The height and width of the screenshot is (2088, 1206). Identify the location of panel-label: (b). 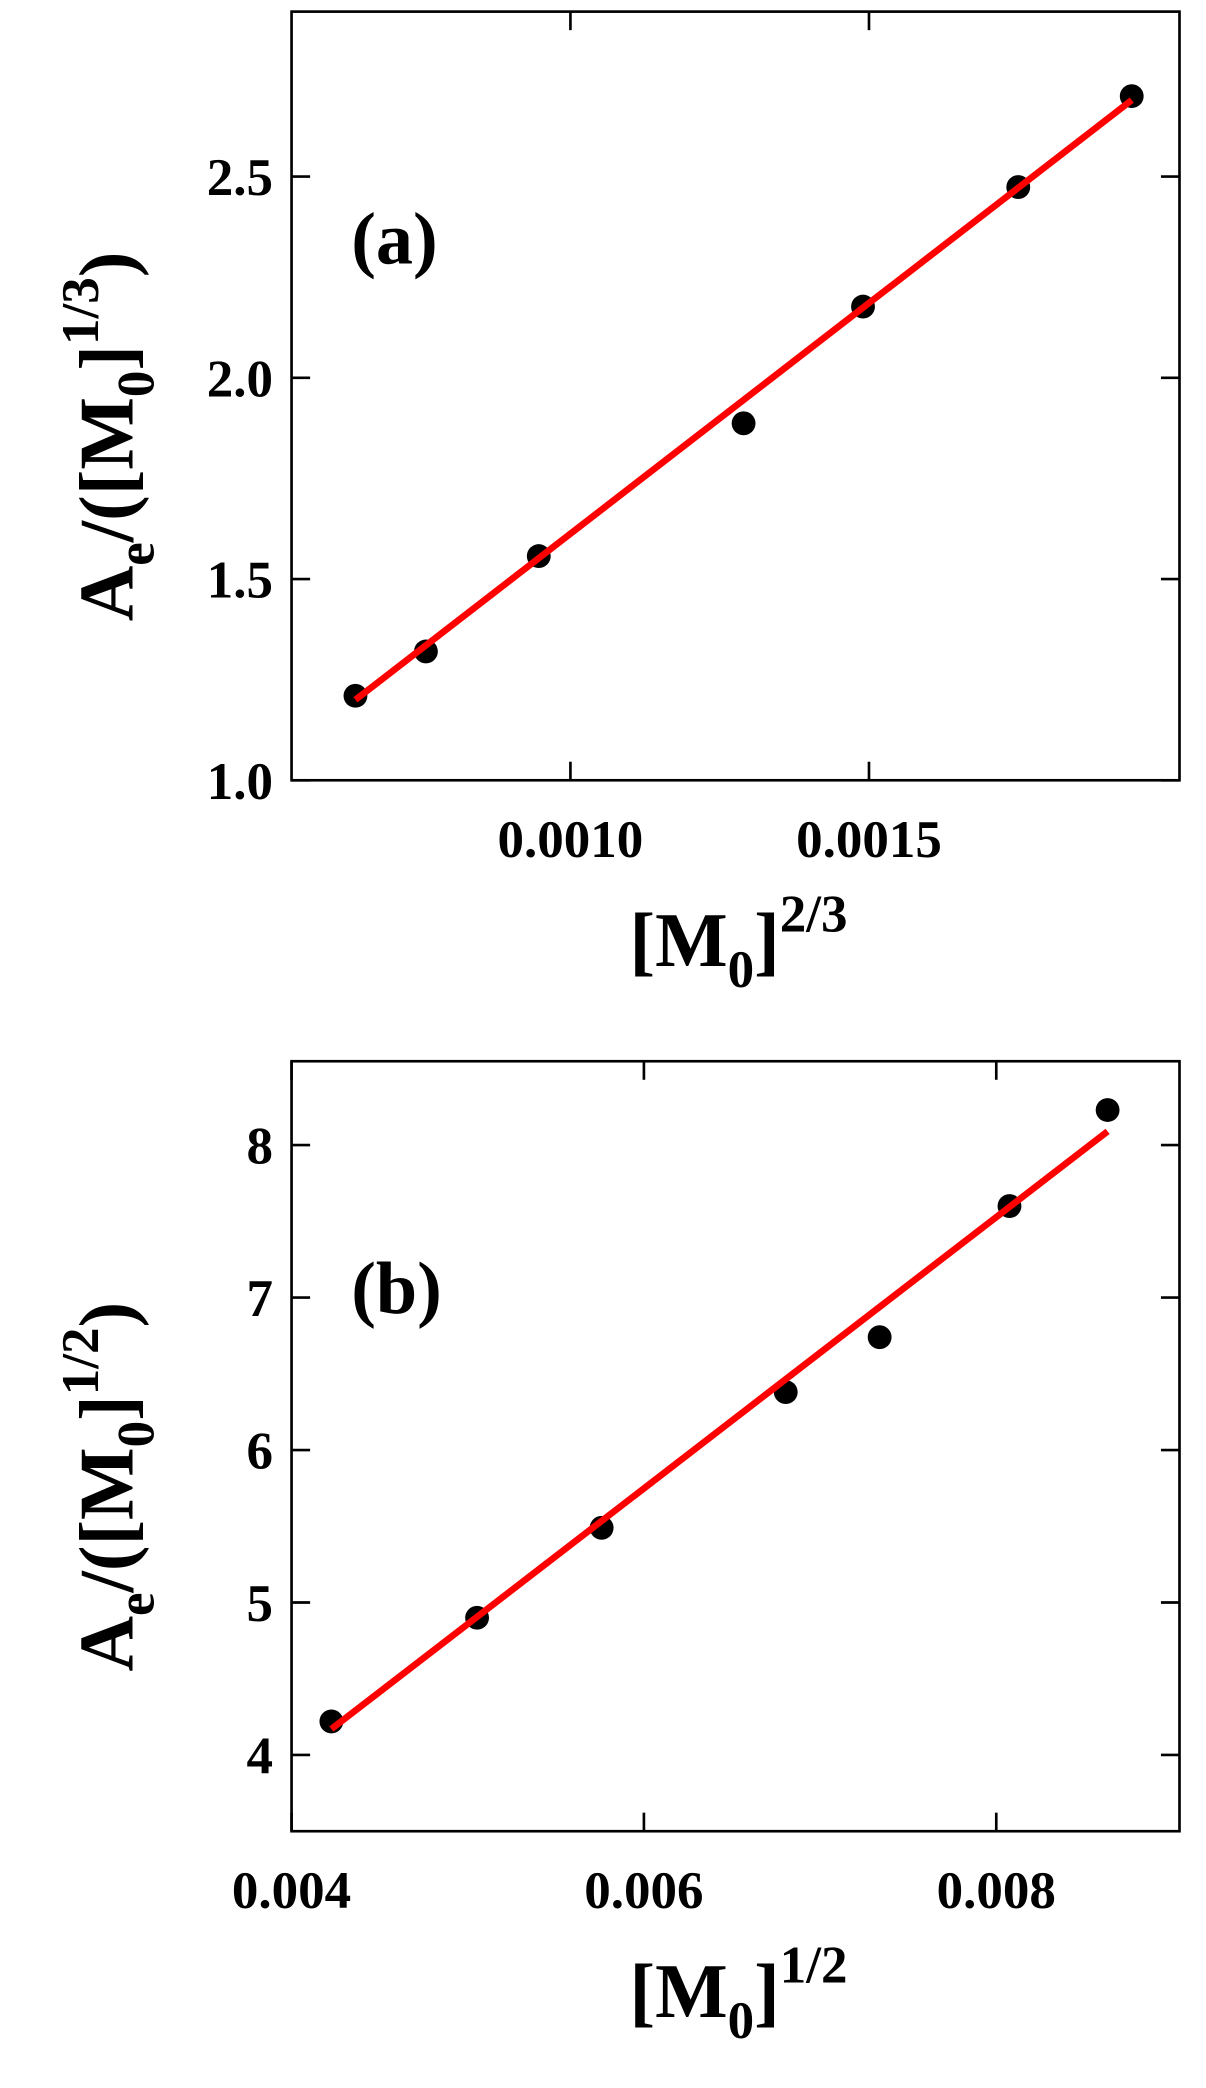
(396, 1289).